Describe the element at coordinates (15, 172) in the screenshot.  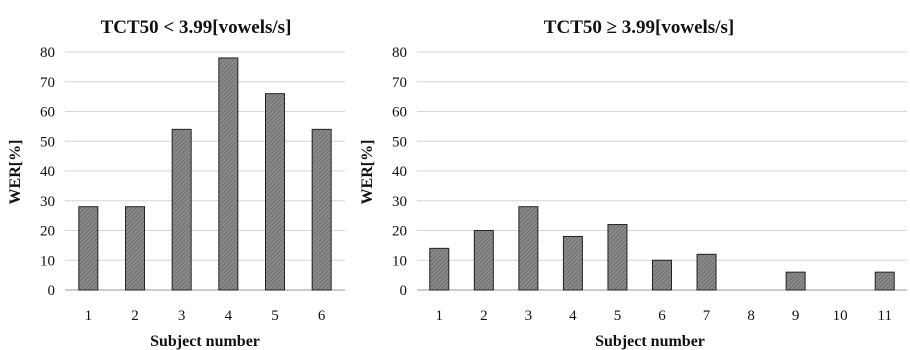
I see `chart-left-ylabel: WER[%]` at that location.